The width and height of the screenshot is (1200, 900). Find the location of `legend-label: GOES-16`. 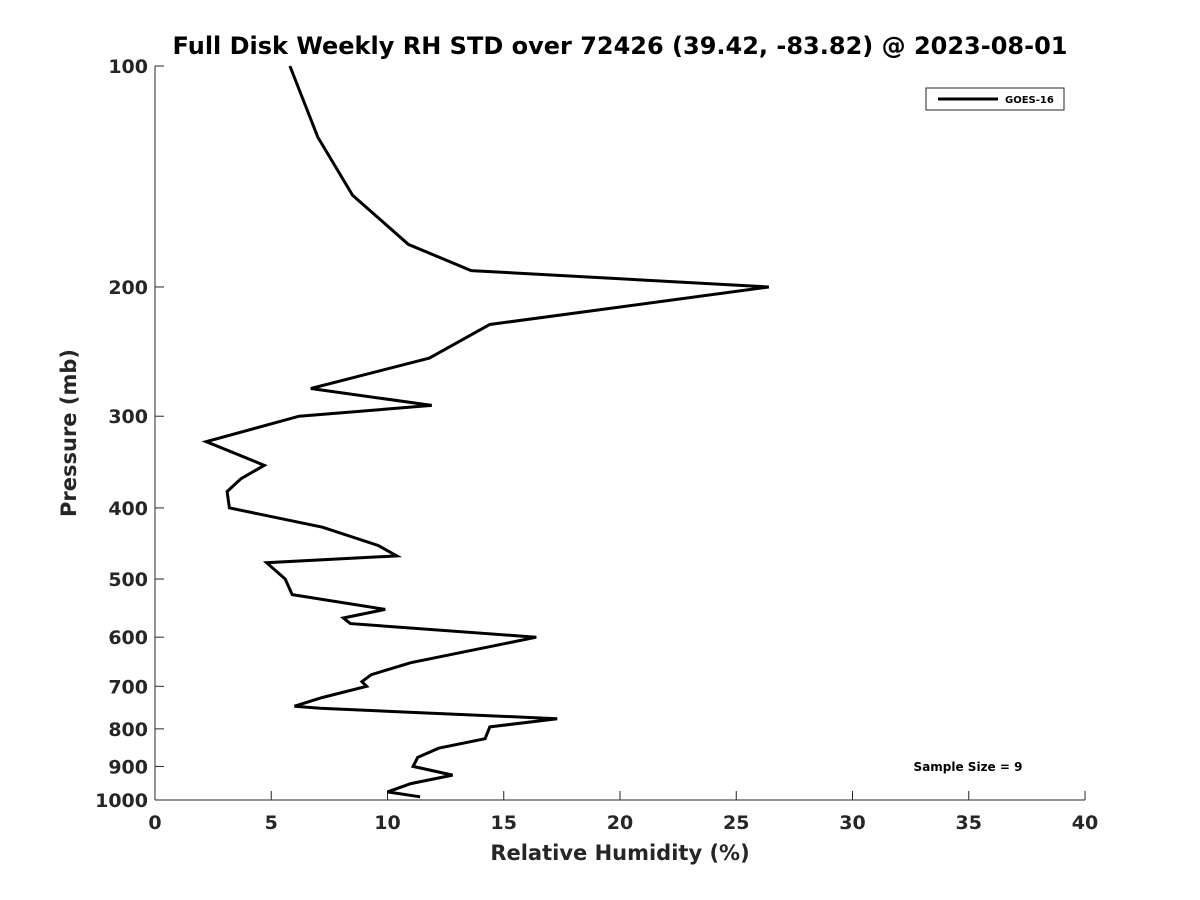

legend-label: GOES-16 is located at coordinates (1029, 100).